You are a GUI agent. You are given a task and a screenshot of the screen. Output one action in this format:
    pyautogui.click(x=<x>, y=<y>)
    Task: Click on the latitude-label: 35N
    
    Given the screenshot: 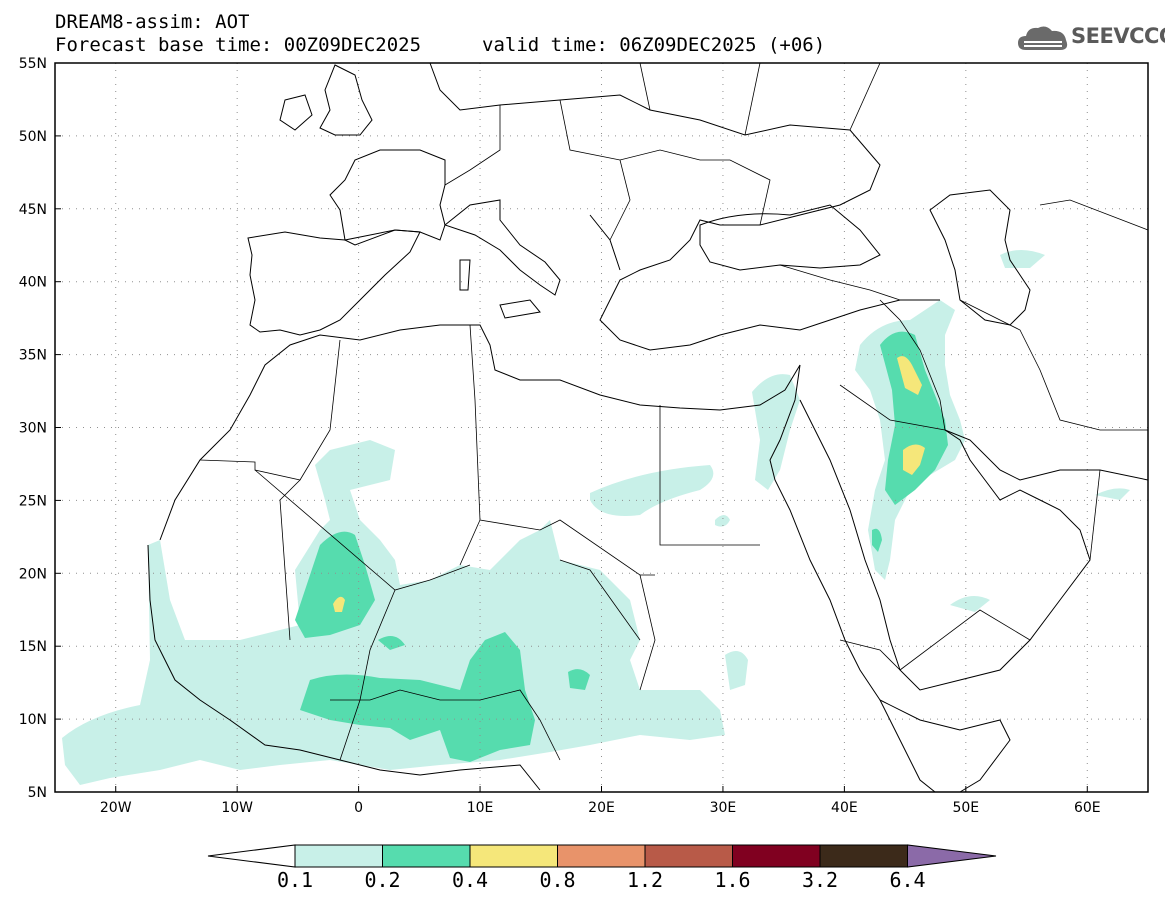 What is the action you would take?
    pyautogui.click(x=33, y=356)
    